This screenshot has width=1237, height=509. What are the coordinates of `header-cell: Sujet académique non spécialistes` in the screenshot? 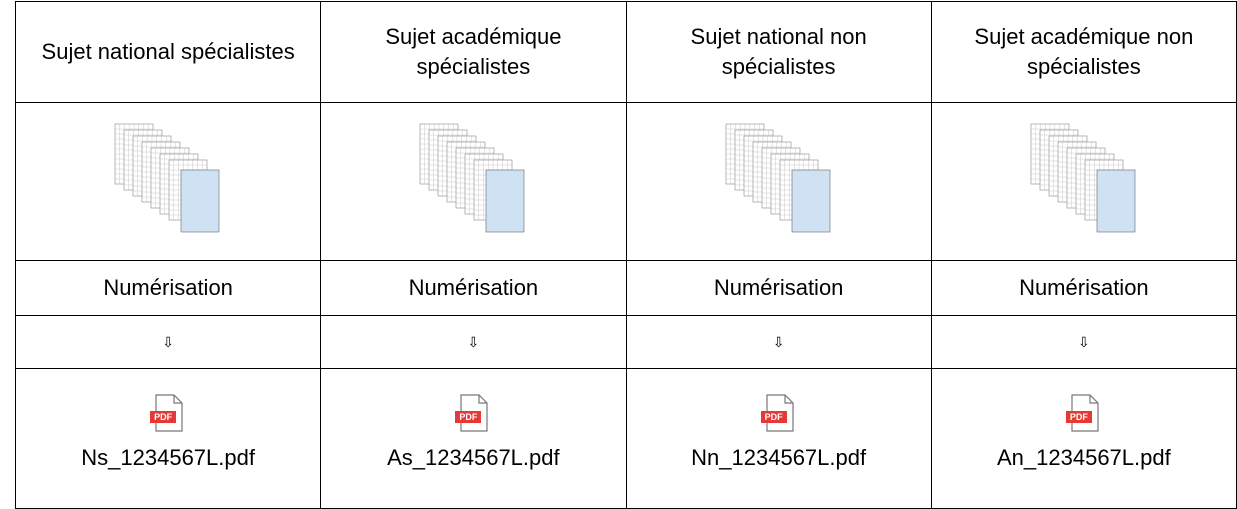 It's located at (1084, 52).